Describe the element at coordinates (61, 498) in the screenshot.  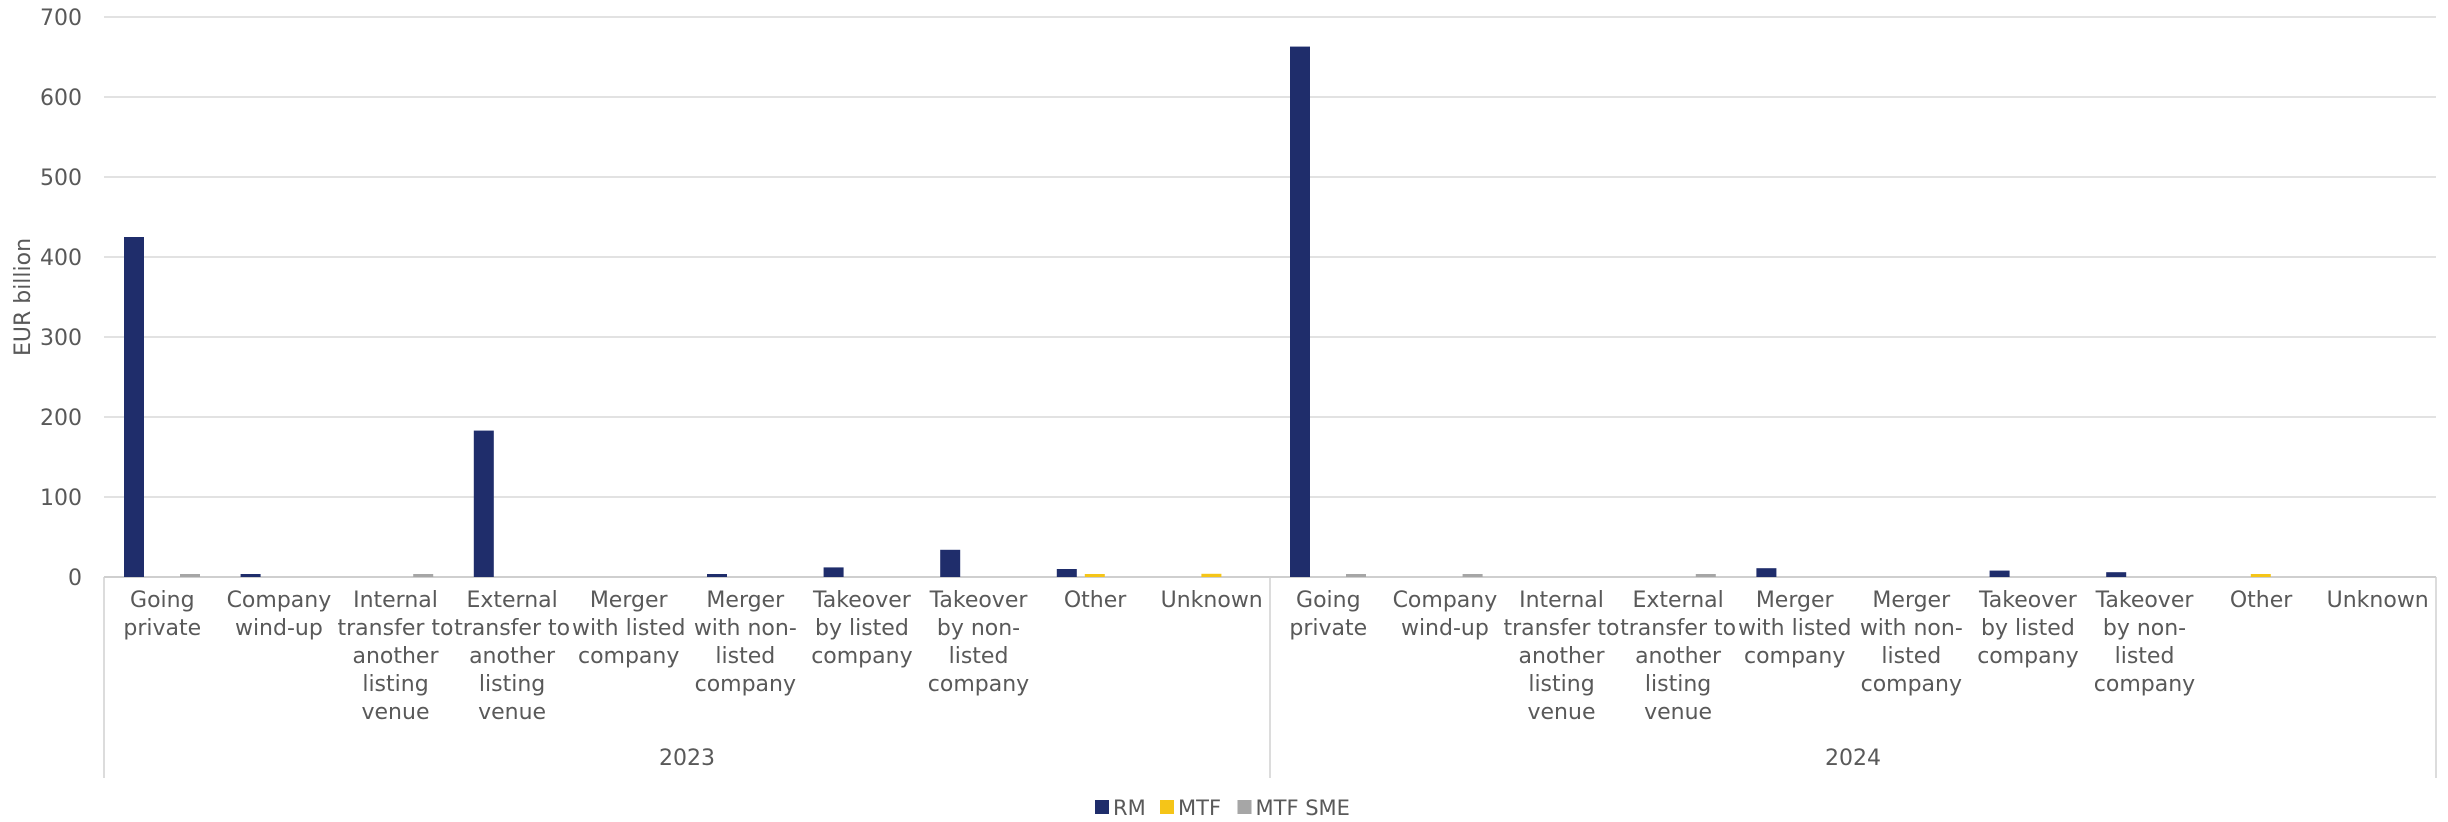
I see `y-tick-label: 100` at that location.